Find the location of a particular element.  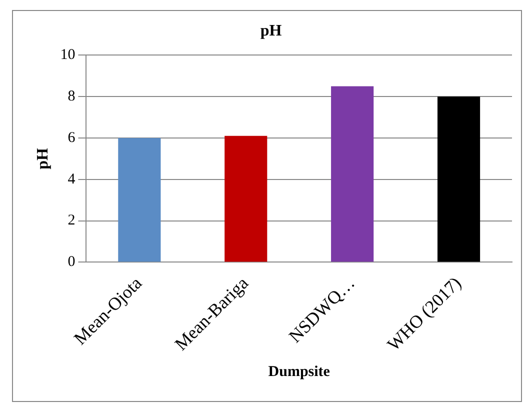

y-tick-label: 10 is located at coordinates (68, 55).